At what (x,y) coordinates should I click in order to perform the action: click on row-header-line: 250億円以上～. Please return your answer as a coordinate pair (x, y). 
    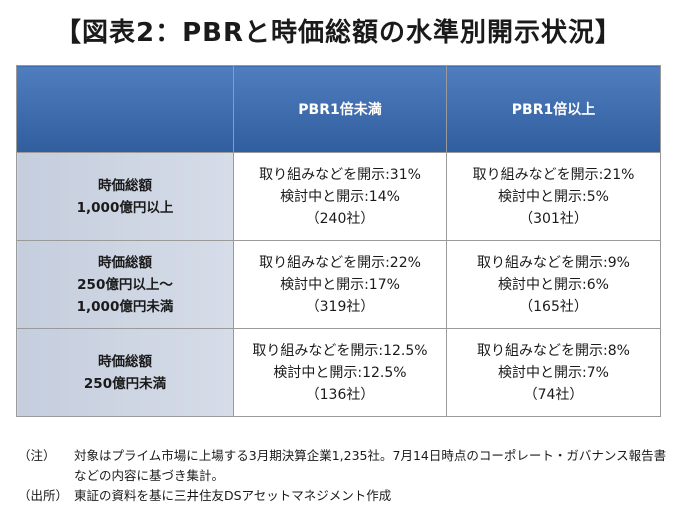
    Looking at the image, I should click on (125, 284).